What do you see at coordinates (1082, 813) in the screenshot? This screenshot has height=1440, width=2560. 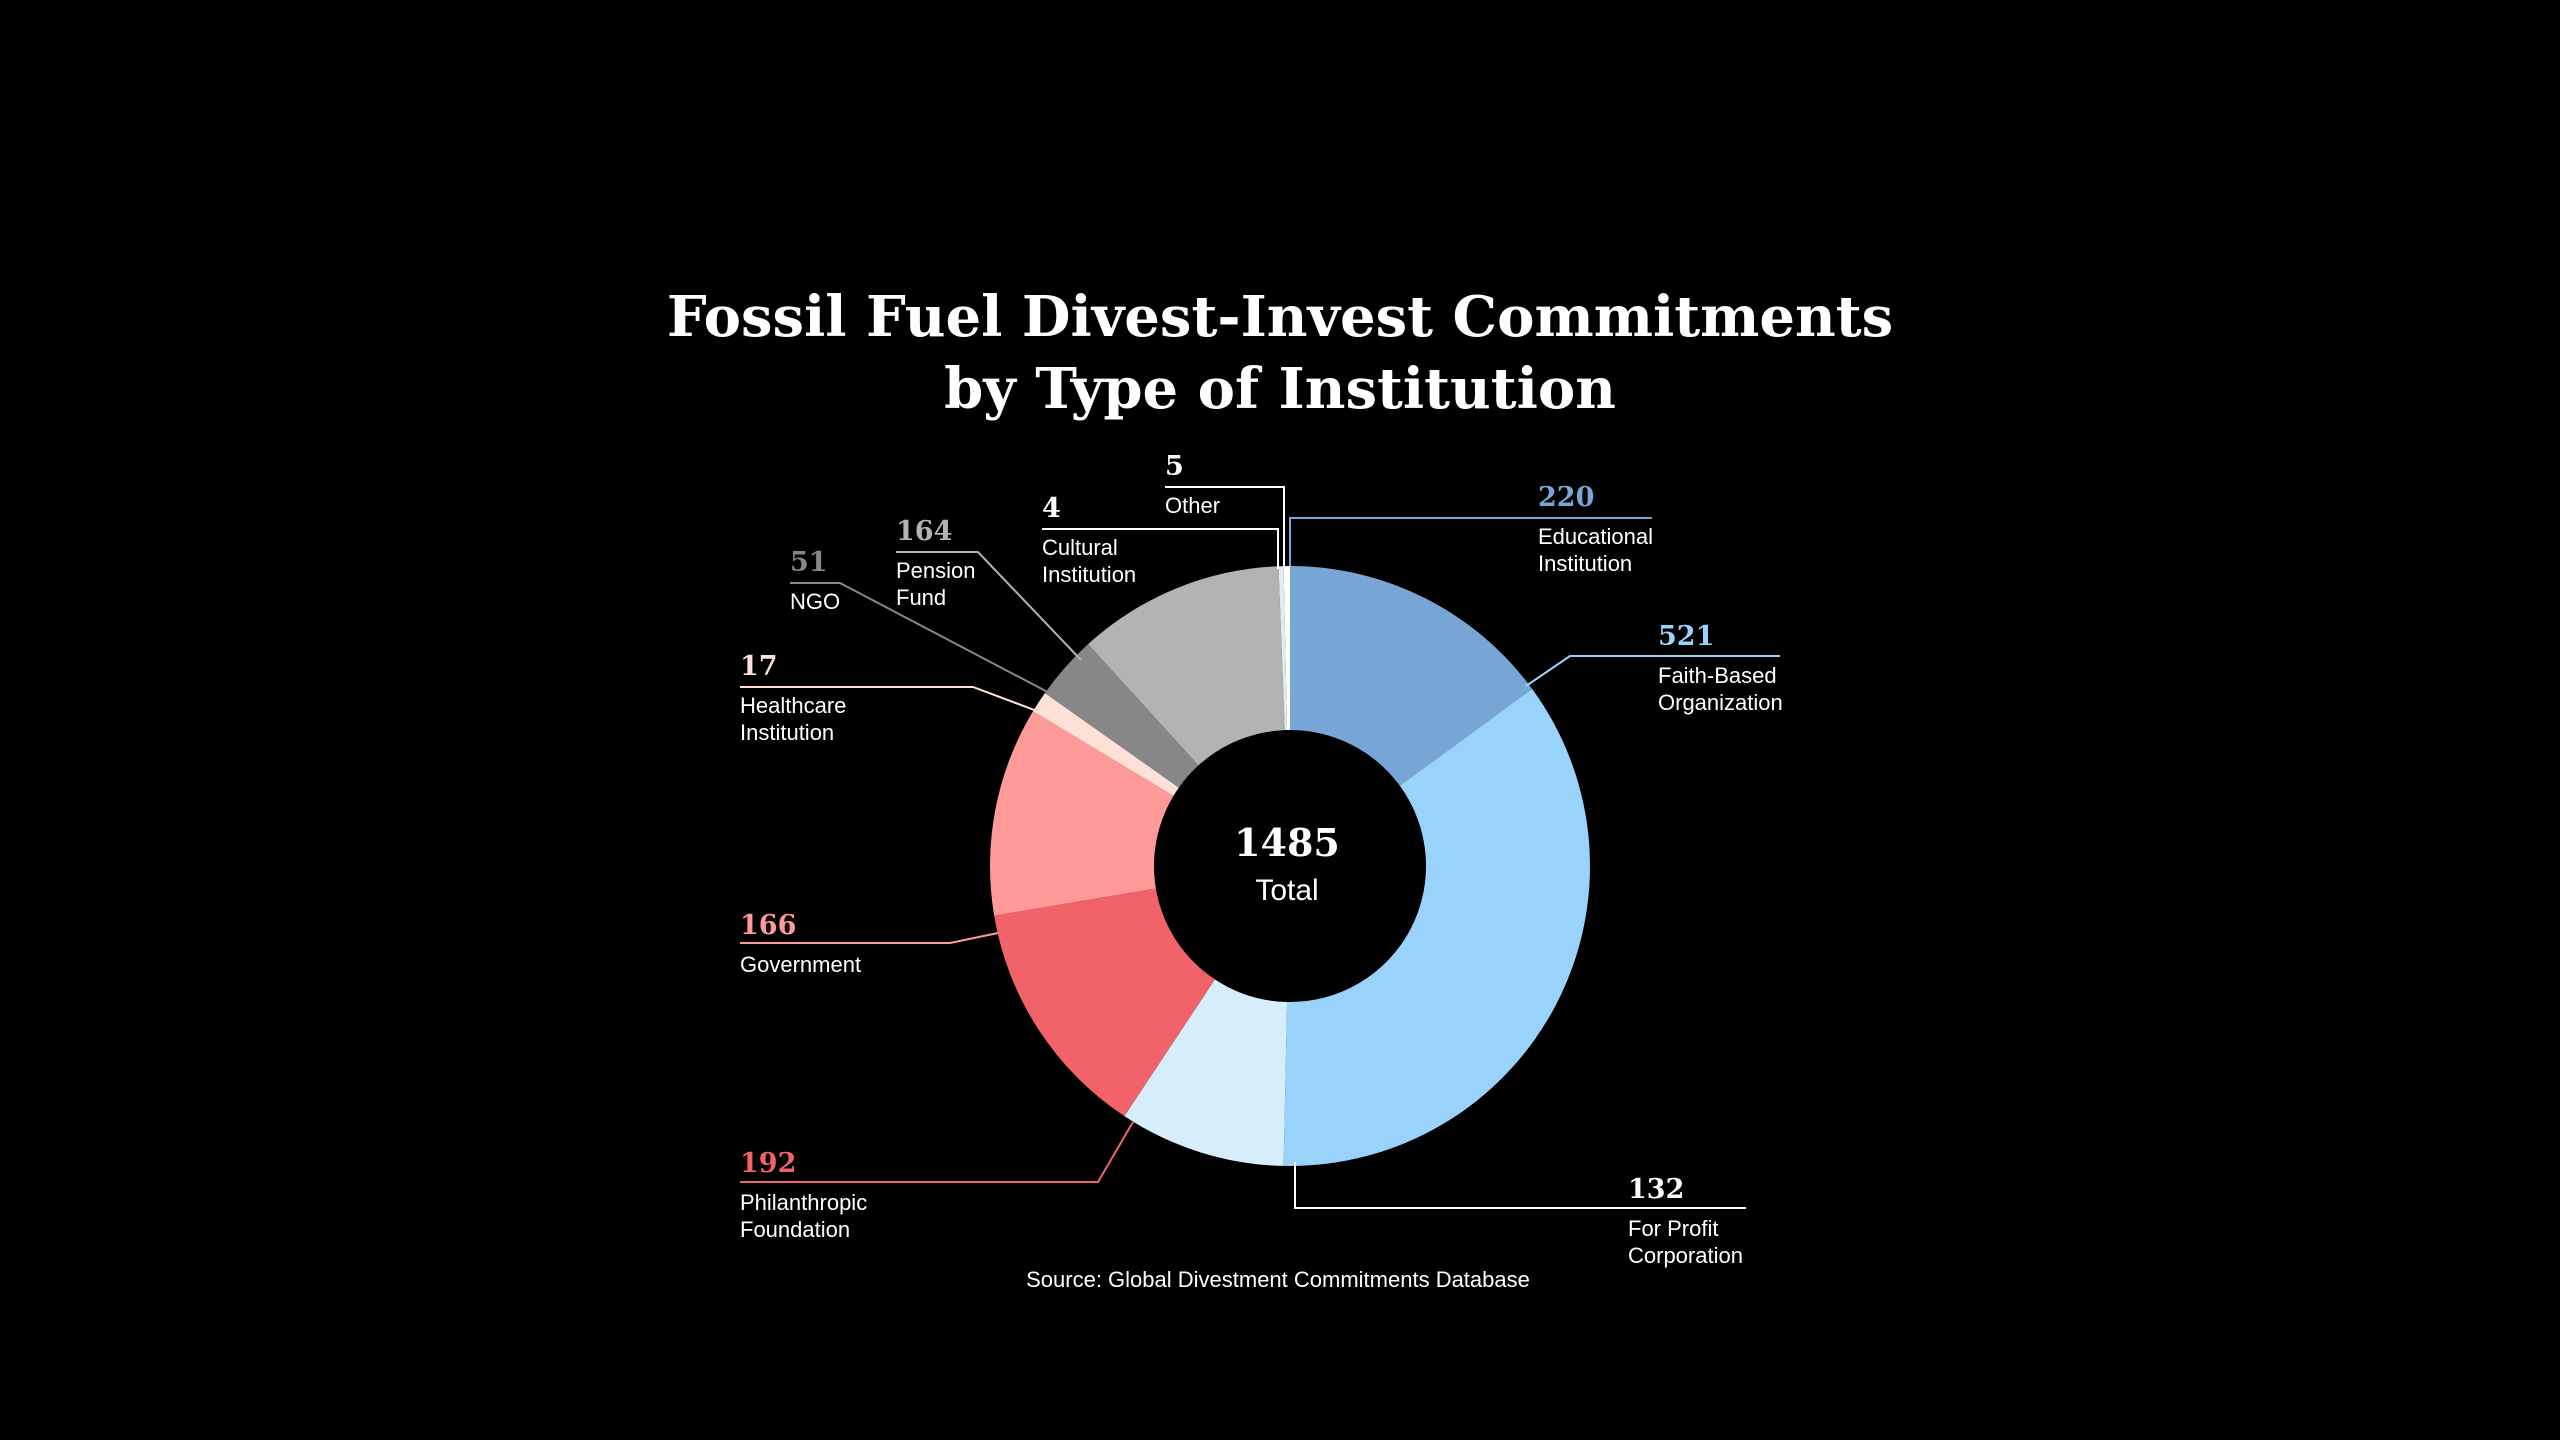 I see `slice-government` at bounding box center [1082, 813].